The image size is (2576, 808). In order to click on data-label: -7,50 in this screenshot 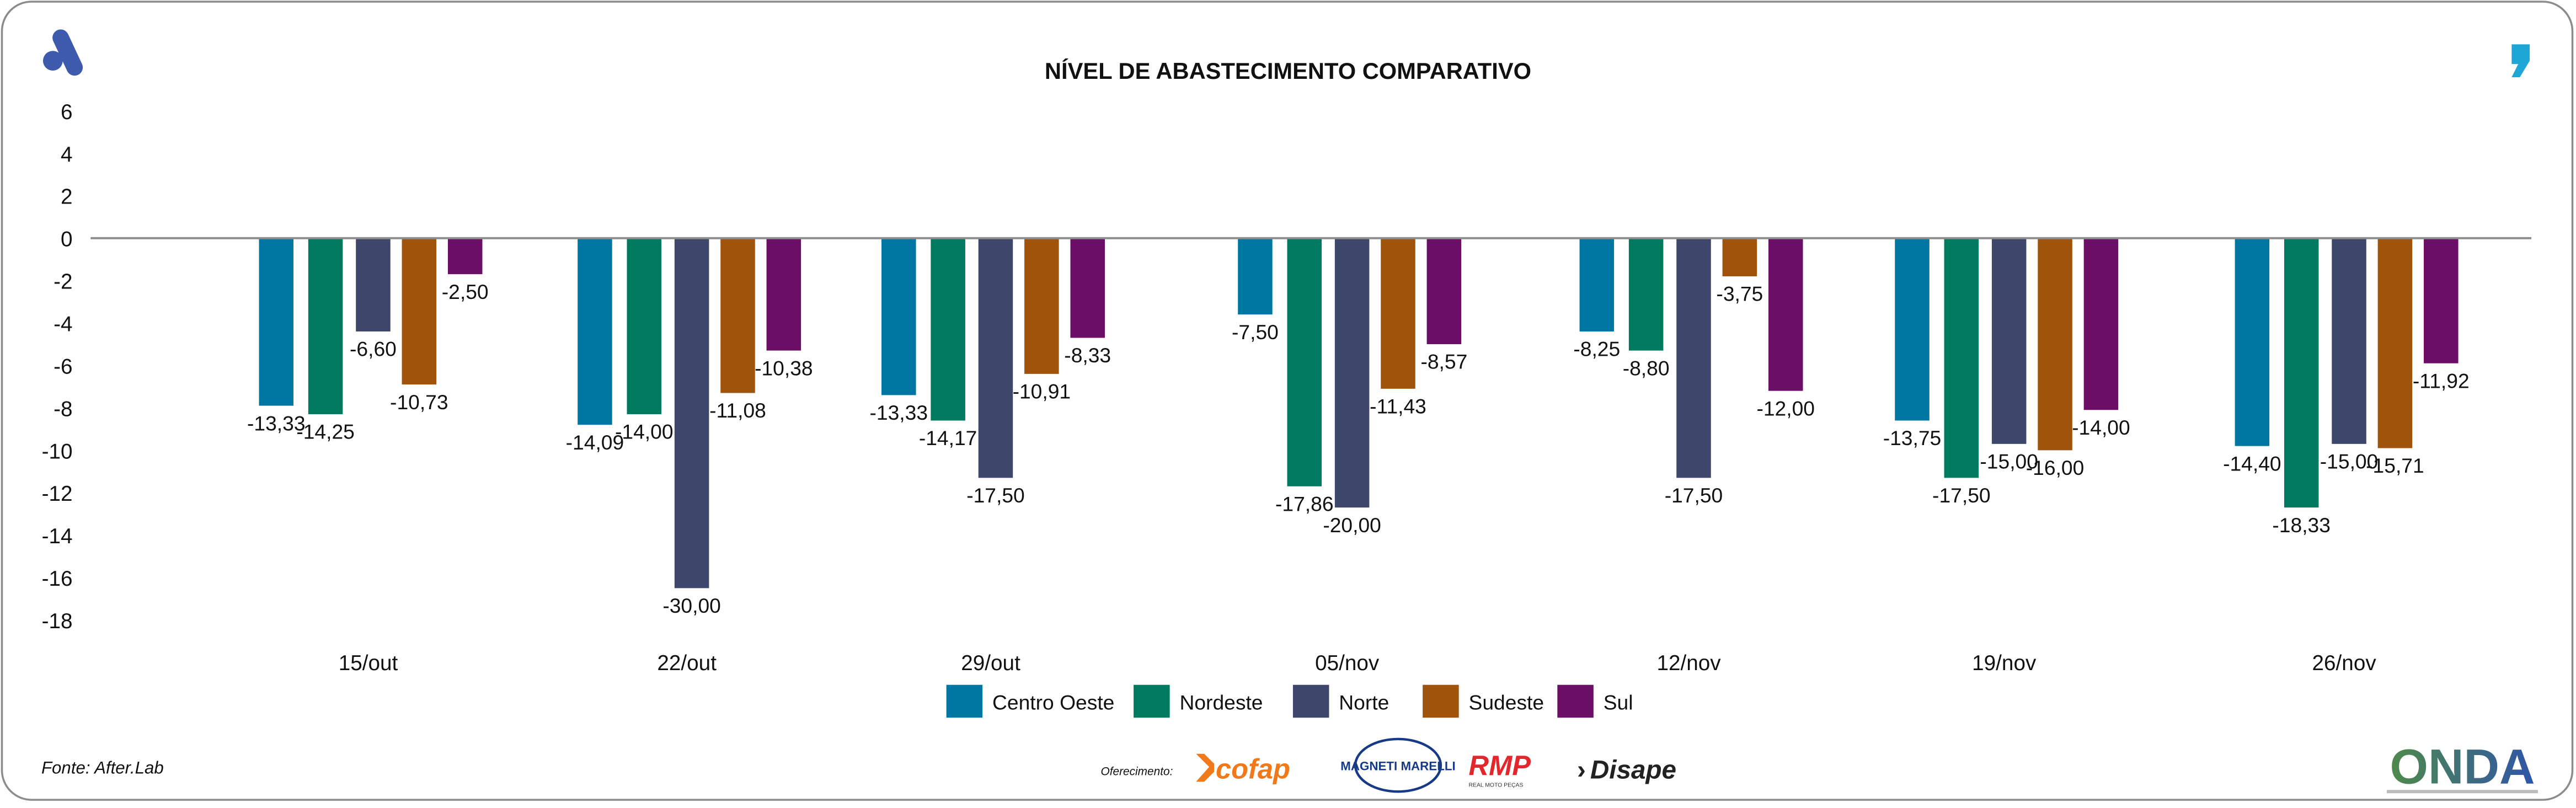, I will do `click(1255, 332)`.